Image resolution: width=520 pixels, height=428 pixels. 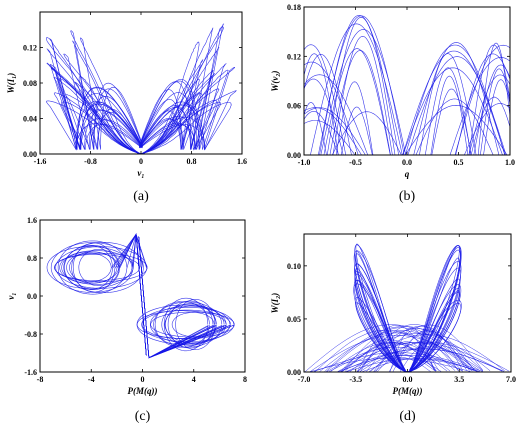 What do you see at coordinates (407, 416) in the screenshot?
I see `panel-caption: (d)` at bounding box center [407, 416].